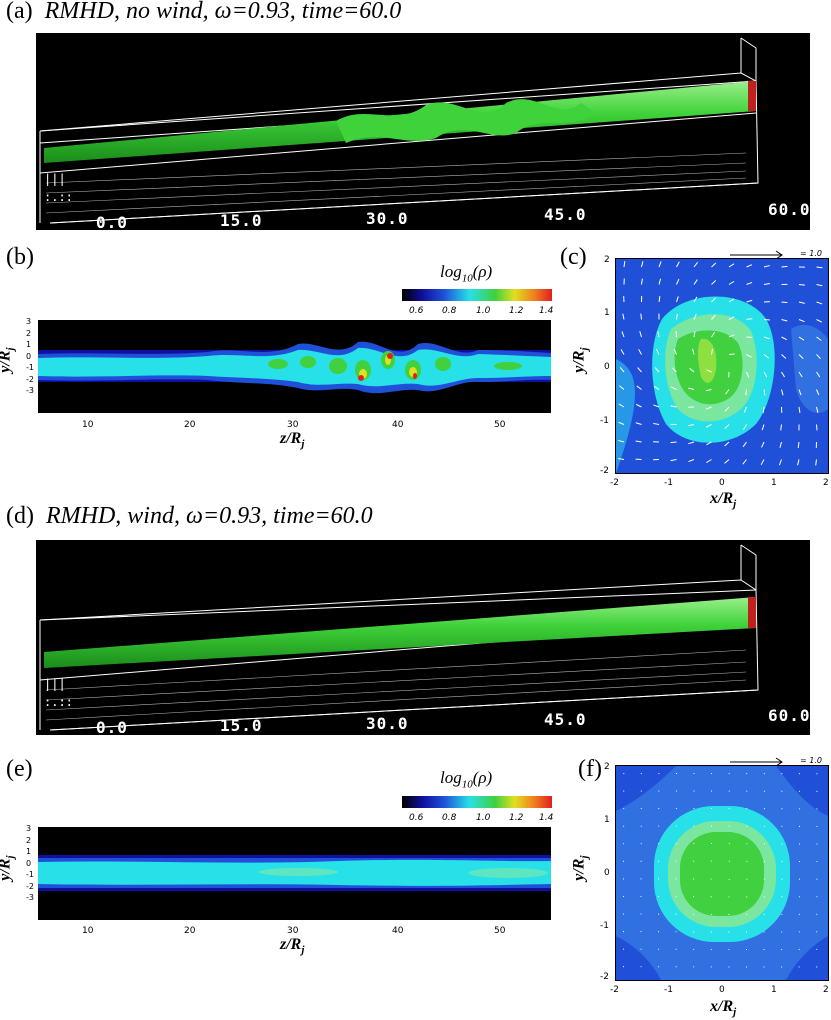 This screenshot has height=1020, width=831. Describe the element at coordinates (292, 946) in the screenshot. I see `e-xlabel: z/Rj` at that location.